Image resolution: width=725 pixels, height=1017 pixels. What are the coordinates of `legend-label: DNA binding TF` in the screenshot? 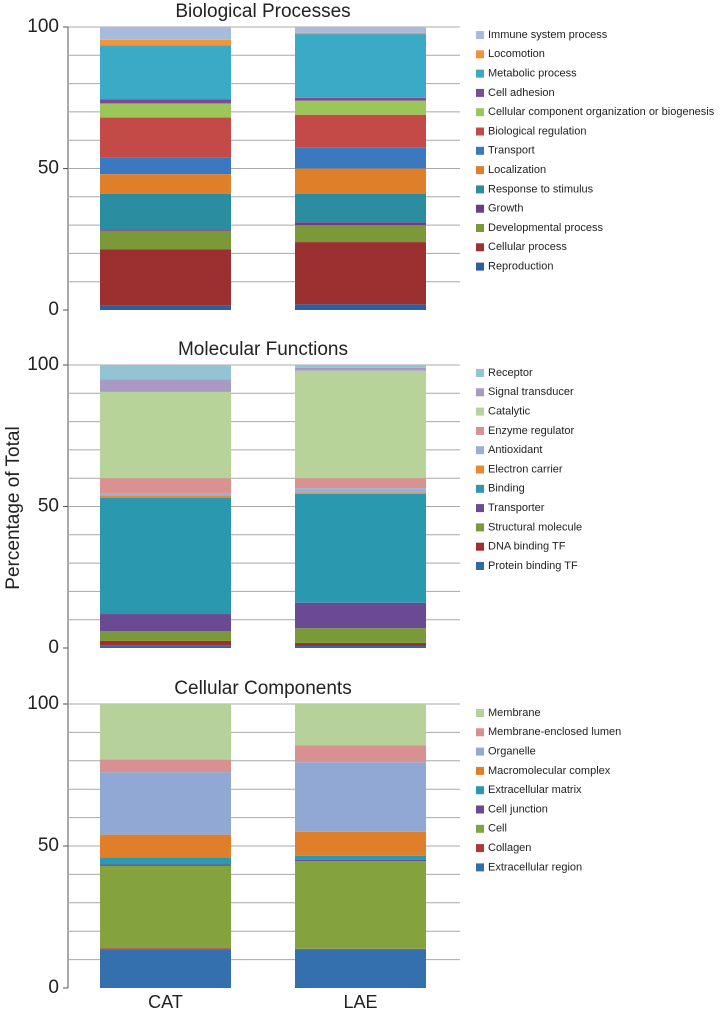 It's located at (527, 547).